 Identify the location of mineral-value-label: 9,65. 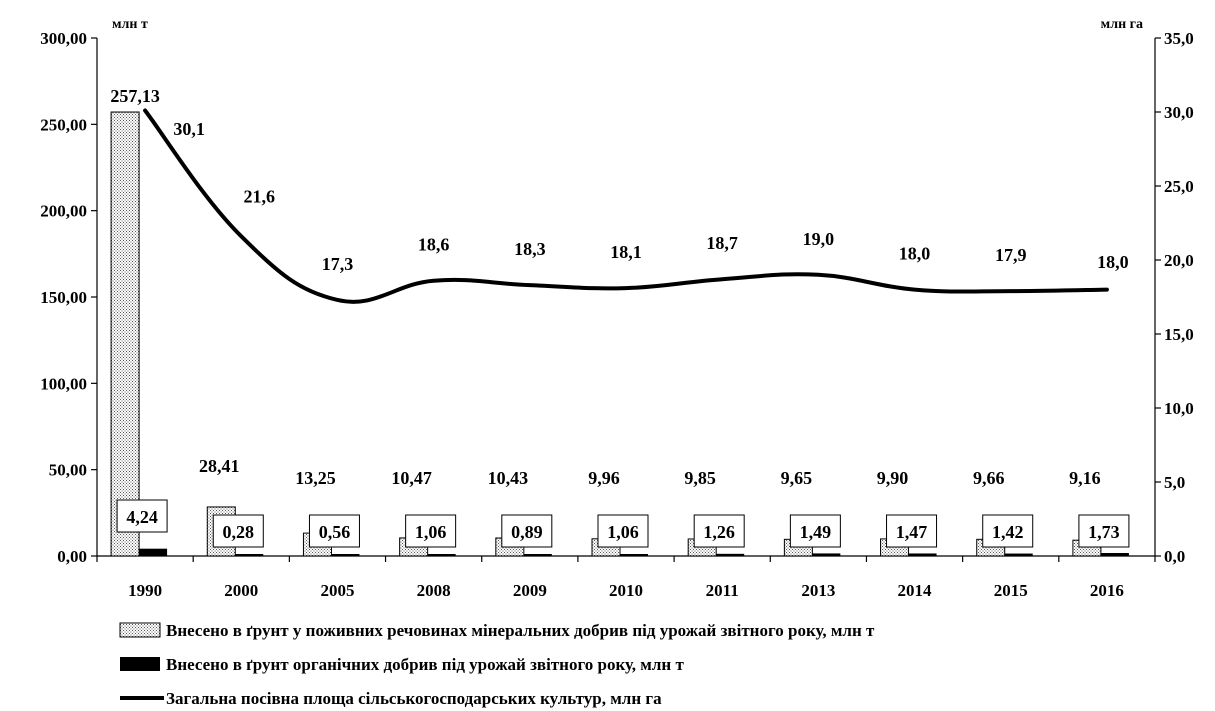
(797, 478).